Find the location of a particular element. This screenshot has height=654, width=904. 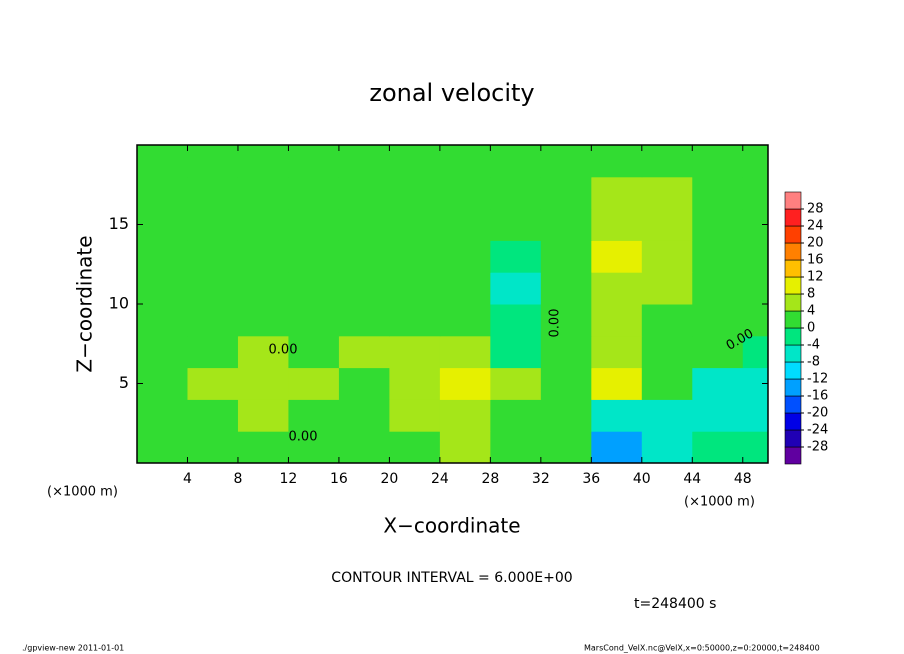

x-tick-label: 12 is located at coordinates (289, 479).